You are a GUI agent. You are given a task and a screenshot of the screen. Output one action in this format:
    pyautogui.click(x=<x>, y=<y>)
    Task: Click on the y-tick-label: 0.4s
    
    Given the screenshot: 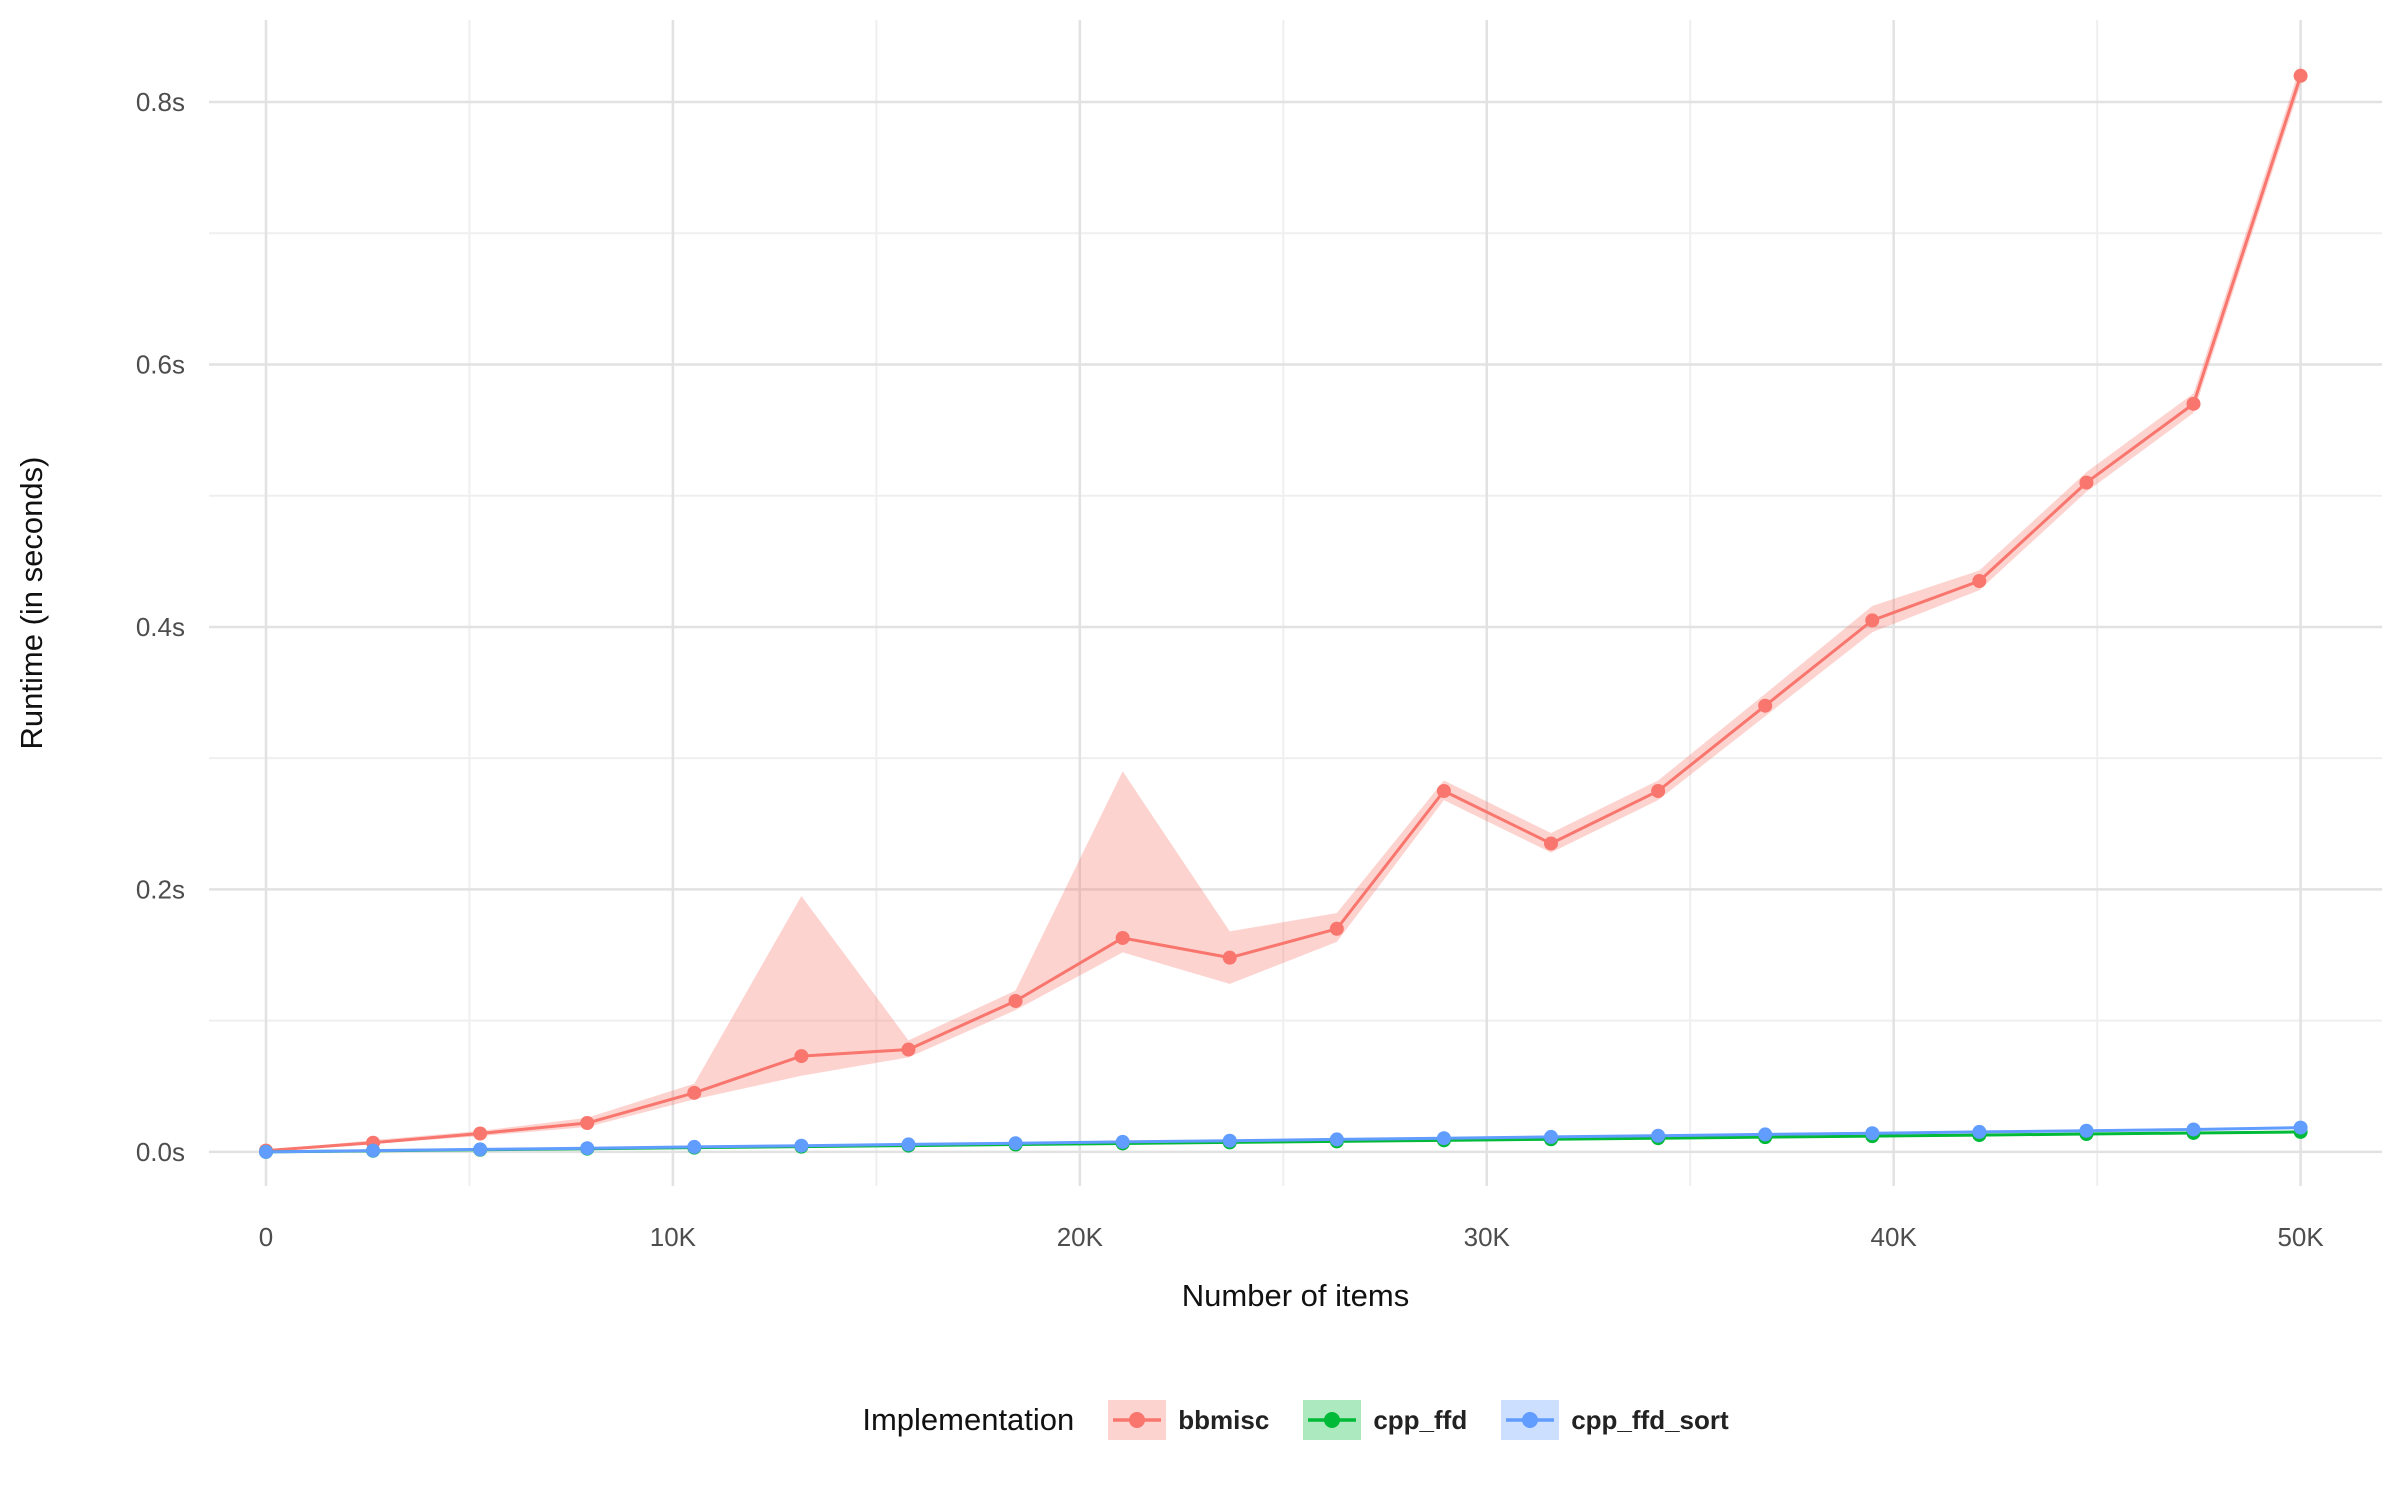 What is the action you would take?
    pyautogui.click(x=160, y=627)
    